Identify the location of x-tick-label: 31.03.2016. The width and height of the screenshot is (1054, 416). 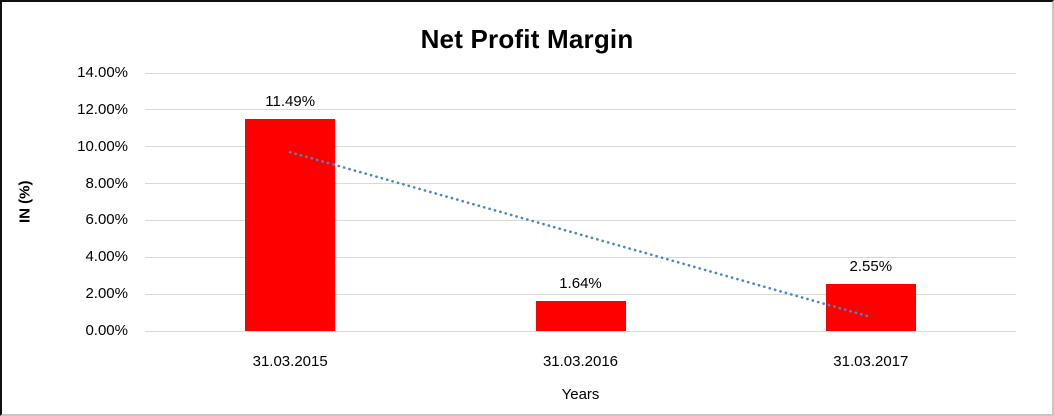
(580, 361).